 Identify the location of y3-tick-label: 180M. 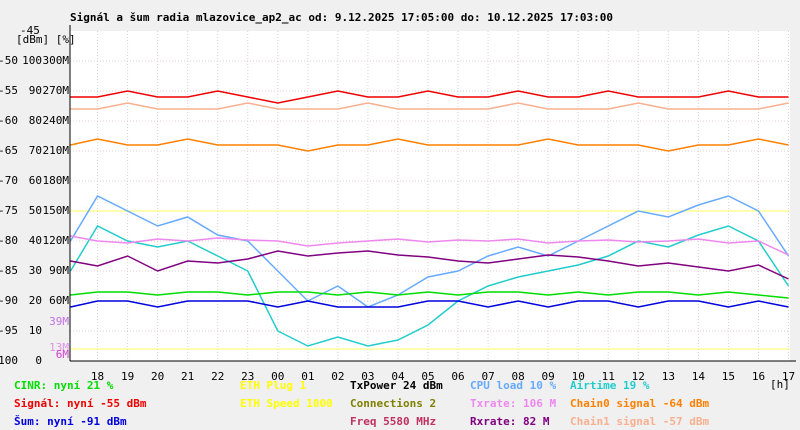
(56, 180).